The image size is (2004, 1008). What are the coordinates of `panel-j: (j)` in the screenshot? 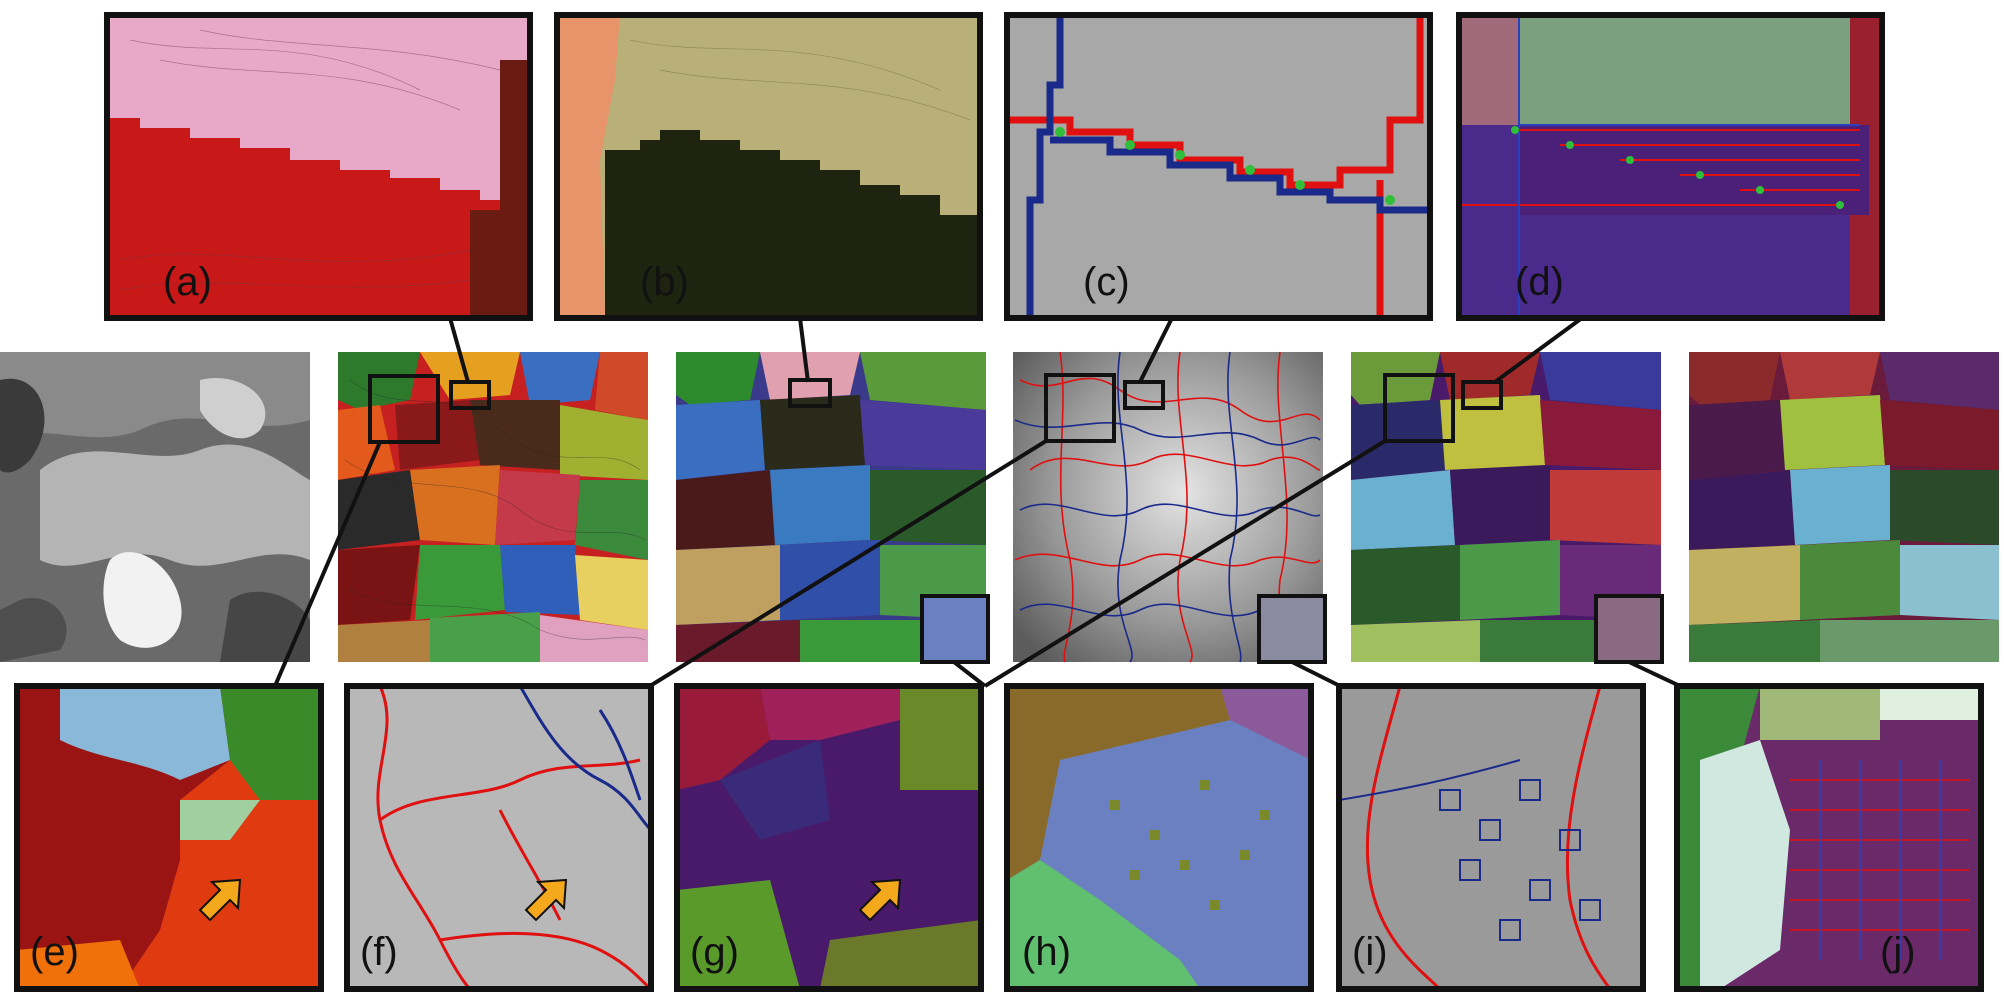 It's located at (1829, 837).